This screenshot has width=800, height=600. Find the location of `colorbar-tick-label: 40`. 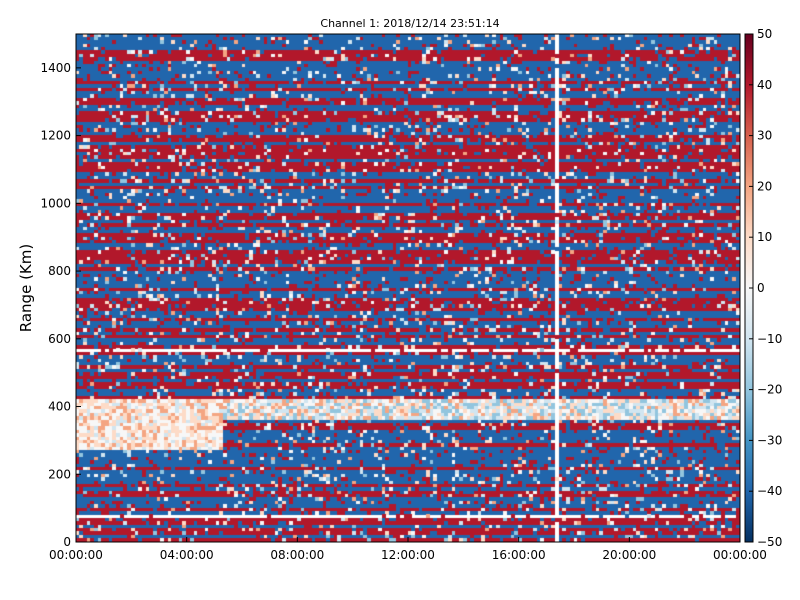

colorbar-tick-label: 40 is located at coordinates (764, 85).